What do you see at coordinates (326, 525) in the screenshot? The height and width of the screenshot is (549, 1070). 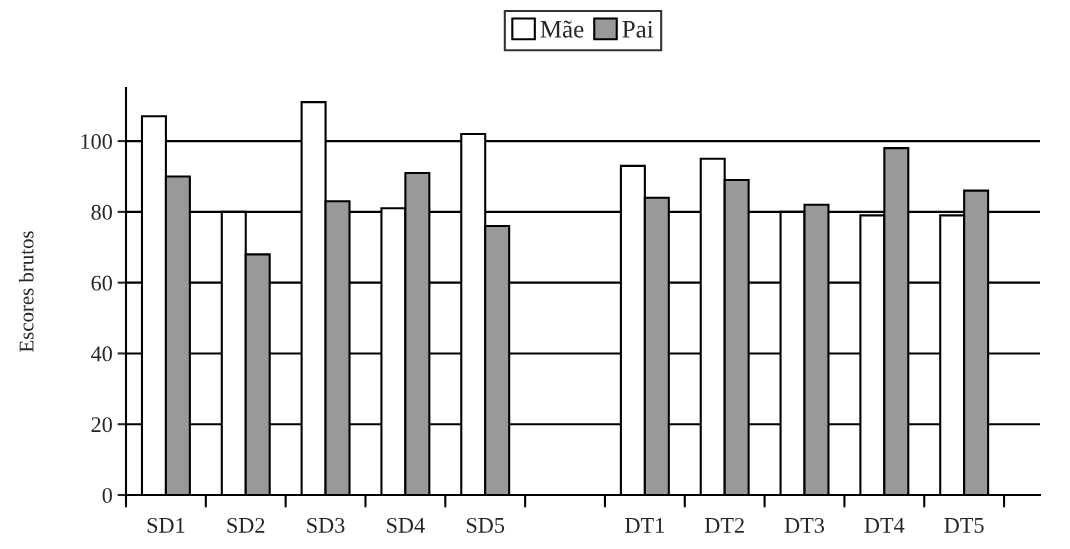 I see `x-tick-label: SD3` at bounding box center [326, 525].